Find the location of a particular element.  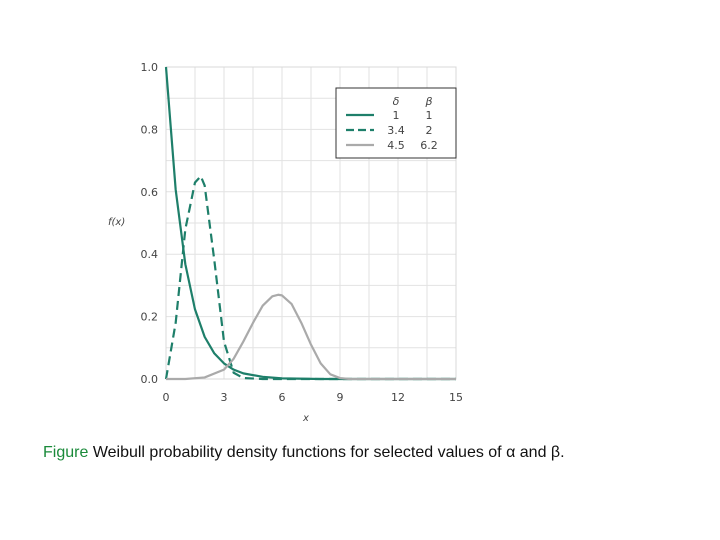

legend-header-delta: δ is located at coordinates (396, 101).